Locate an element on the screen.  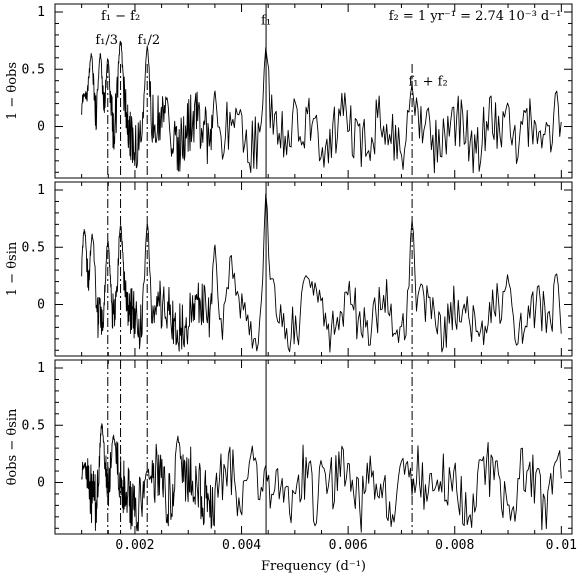
peak-annotation: f₁ + f₂ is located at coordinates (427, 81).